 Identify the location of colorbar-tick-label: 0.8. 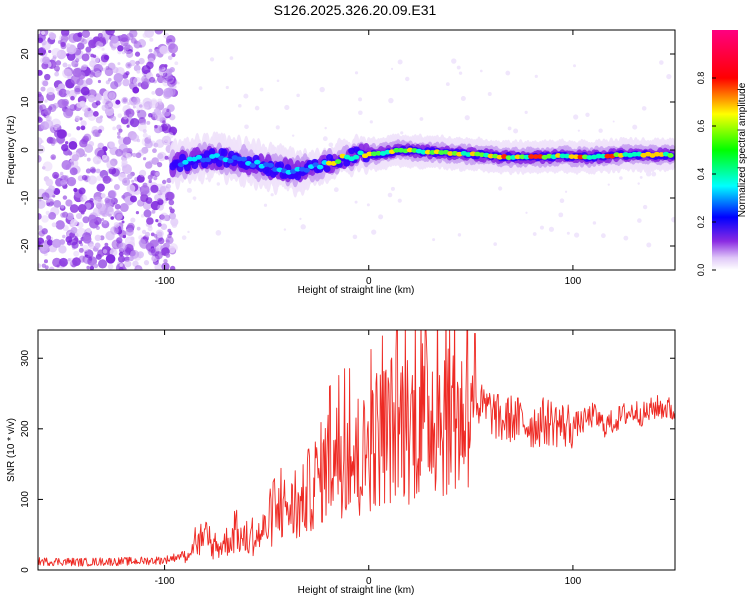
(701, 78).